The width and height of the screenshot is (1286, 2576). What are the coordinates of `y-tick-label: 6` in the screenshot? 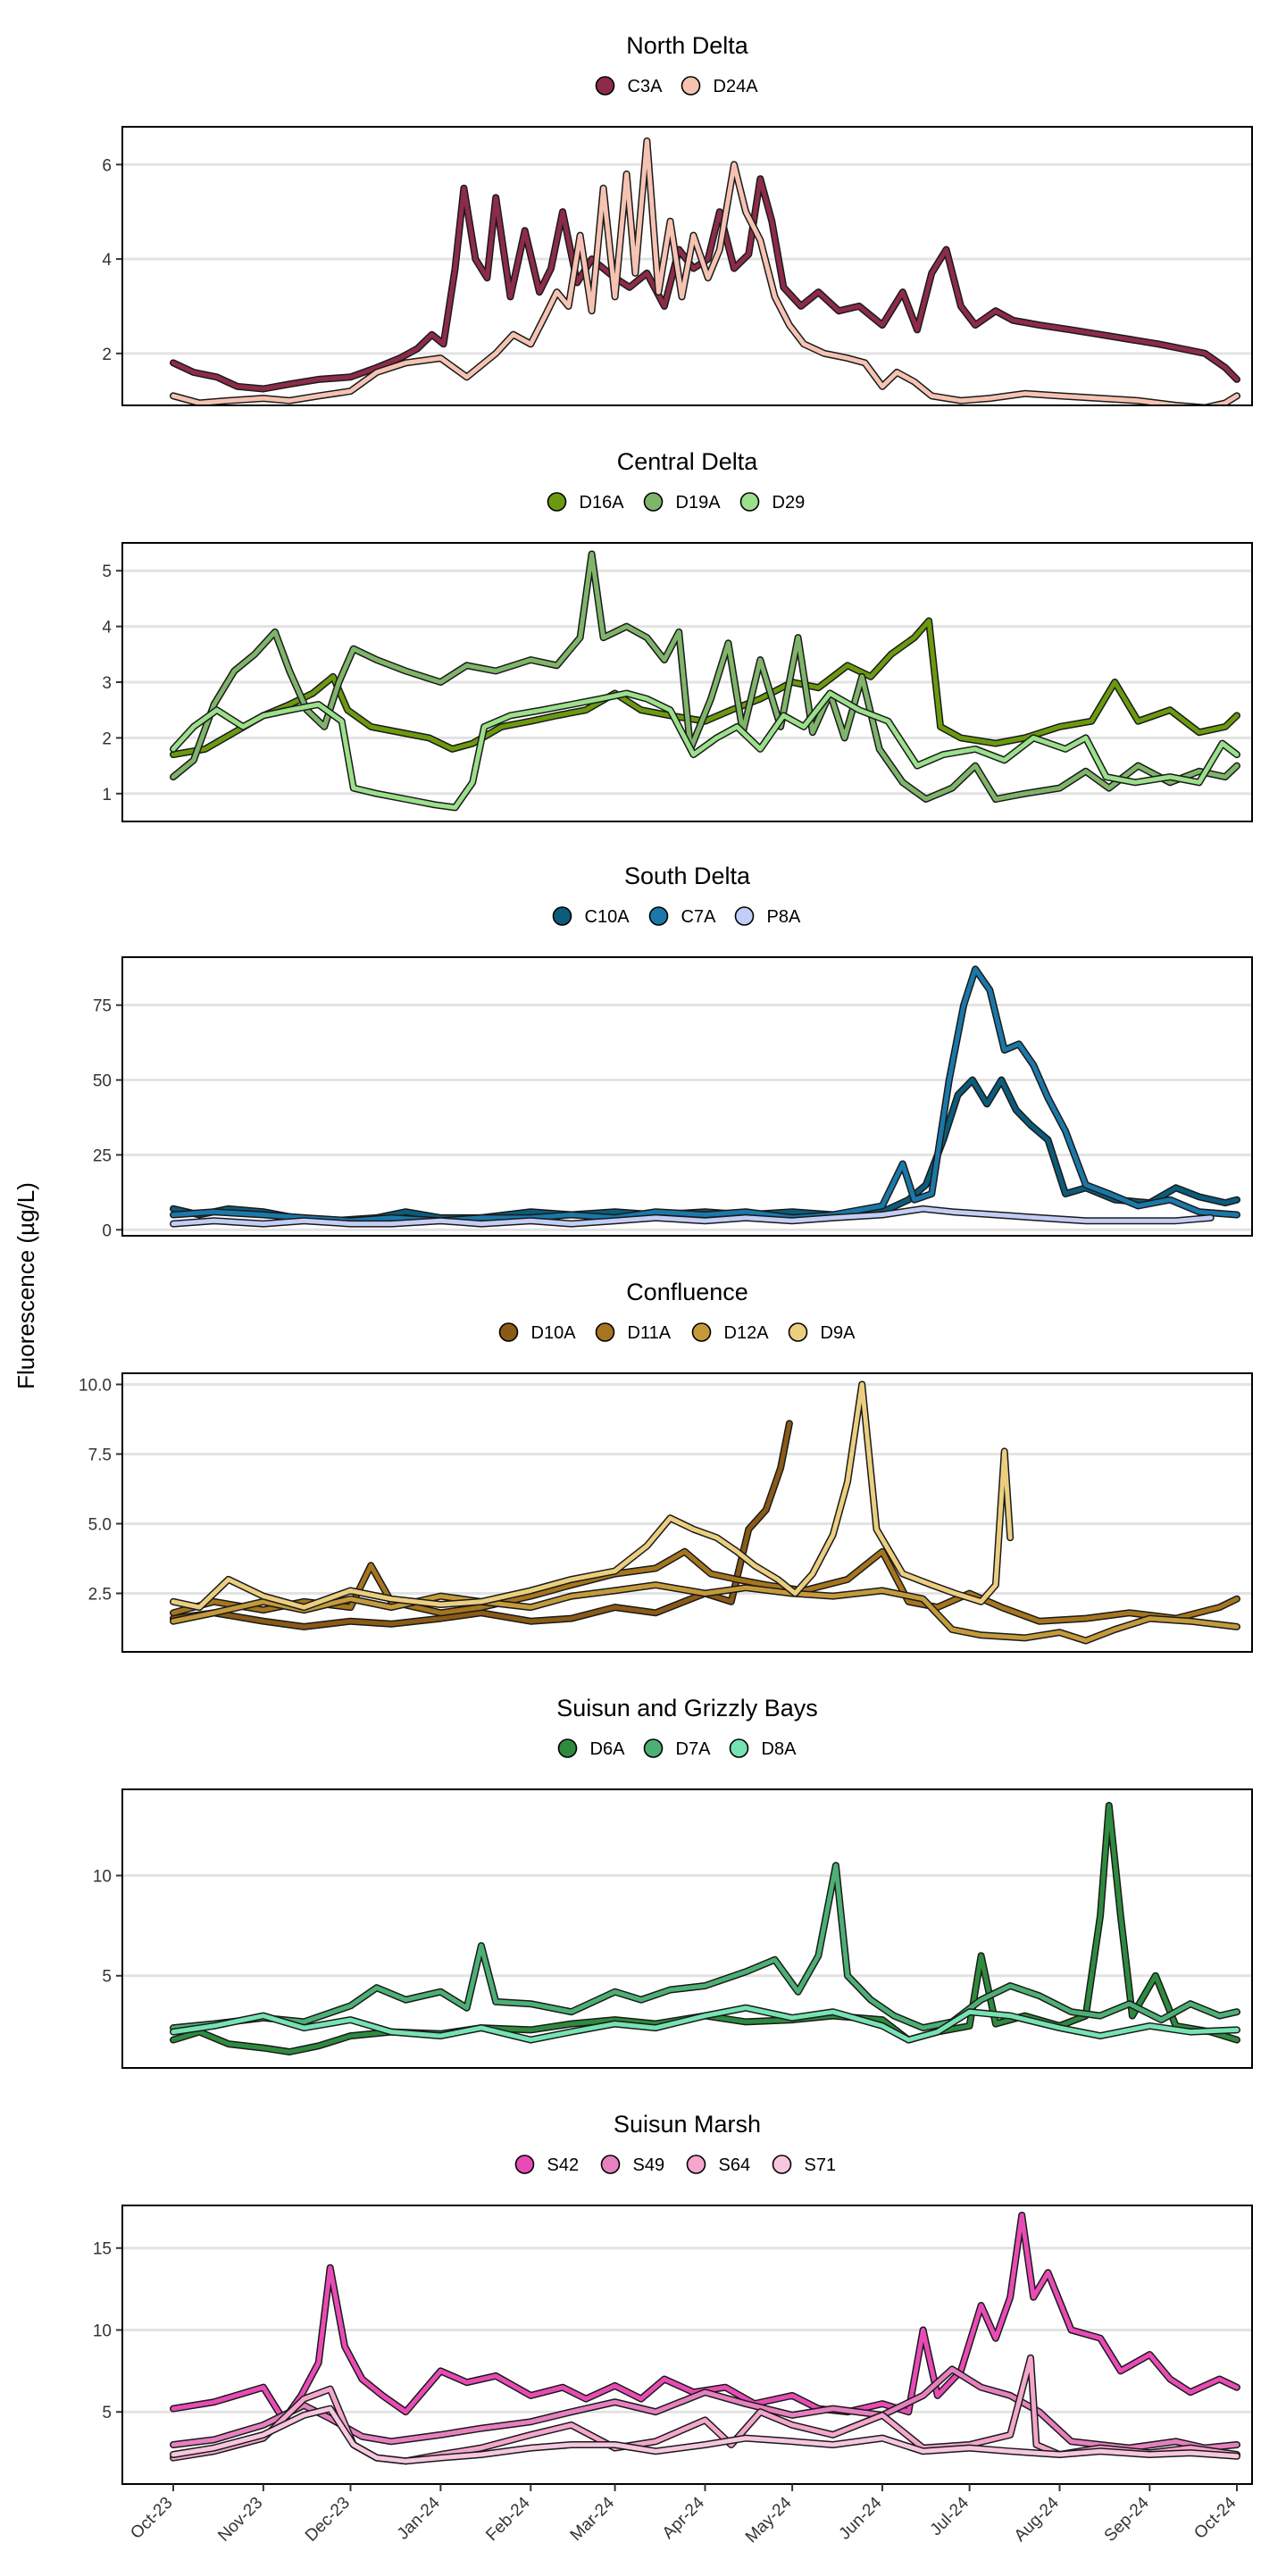 It's located at (107, 165).